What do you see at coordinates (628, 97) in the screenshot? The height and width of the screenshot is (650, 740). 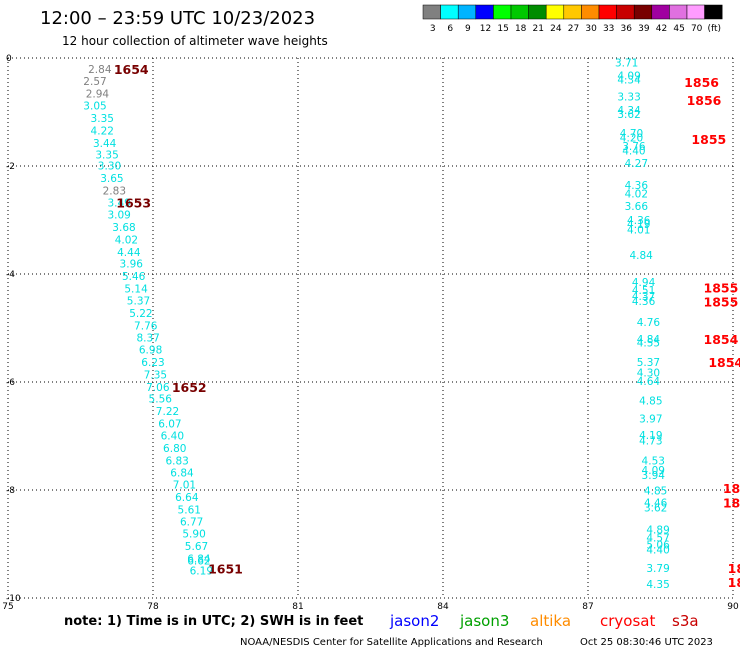 I see `wave-height-label: 3.33` at bounding box center [628, 97].